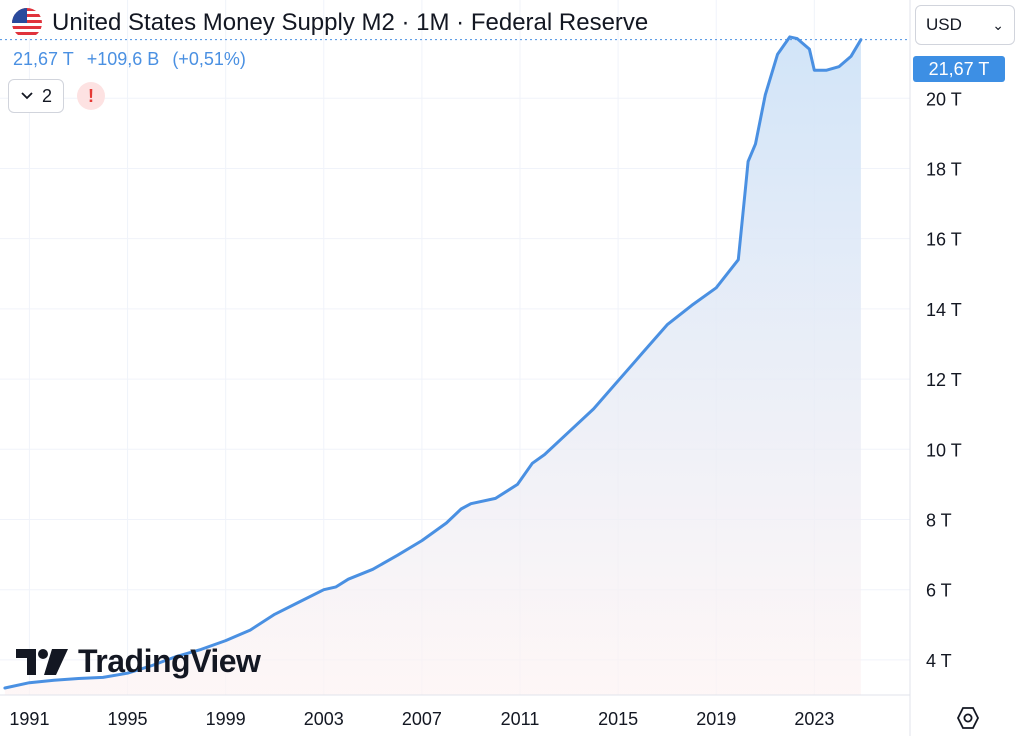 This screenshot has width=1024, height=736. Describe the element at coordinates (944, 99) in the screenshot. I see `y-tick-label: 20 T` at that location.